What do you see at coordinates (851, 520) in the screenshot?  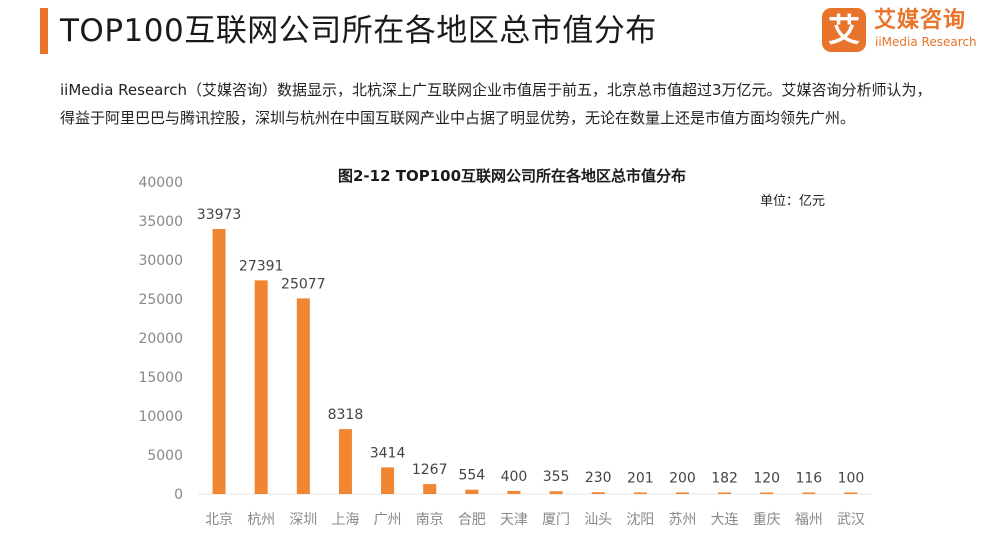 I see `x-tick-label: 武汉` at bounding box center [851, 520].